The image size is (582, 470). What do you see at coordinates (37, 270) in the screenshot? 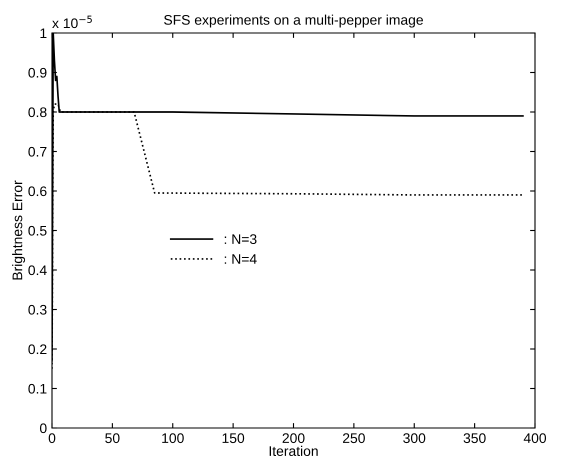
I see `y-tick-label: 0.4` at bounding box center [37, 270].